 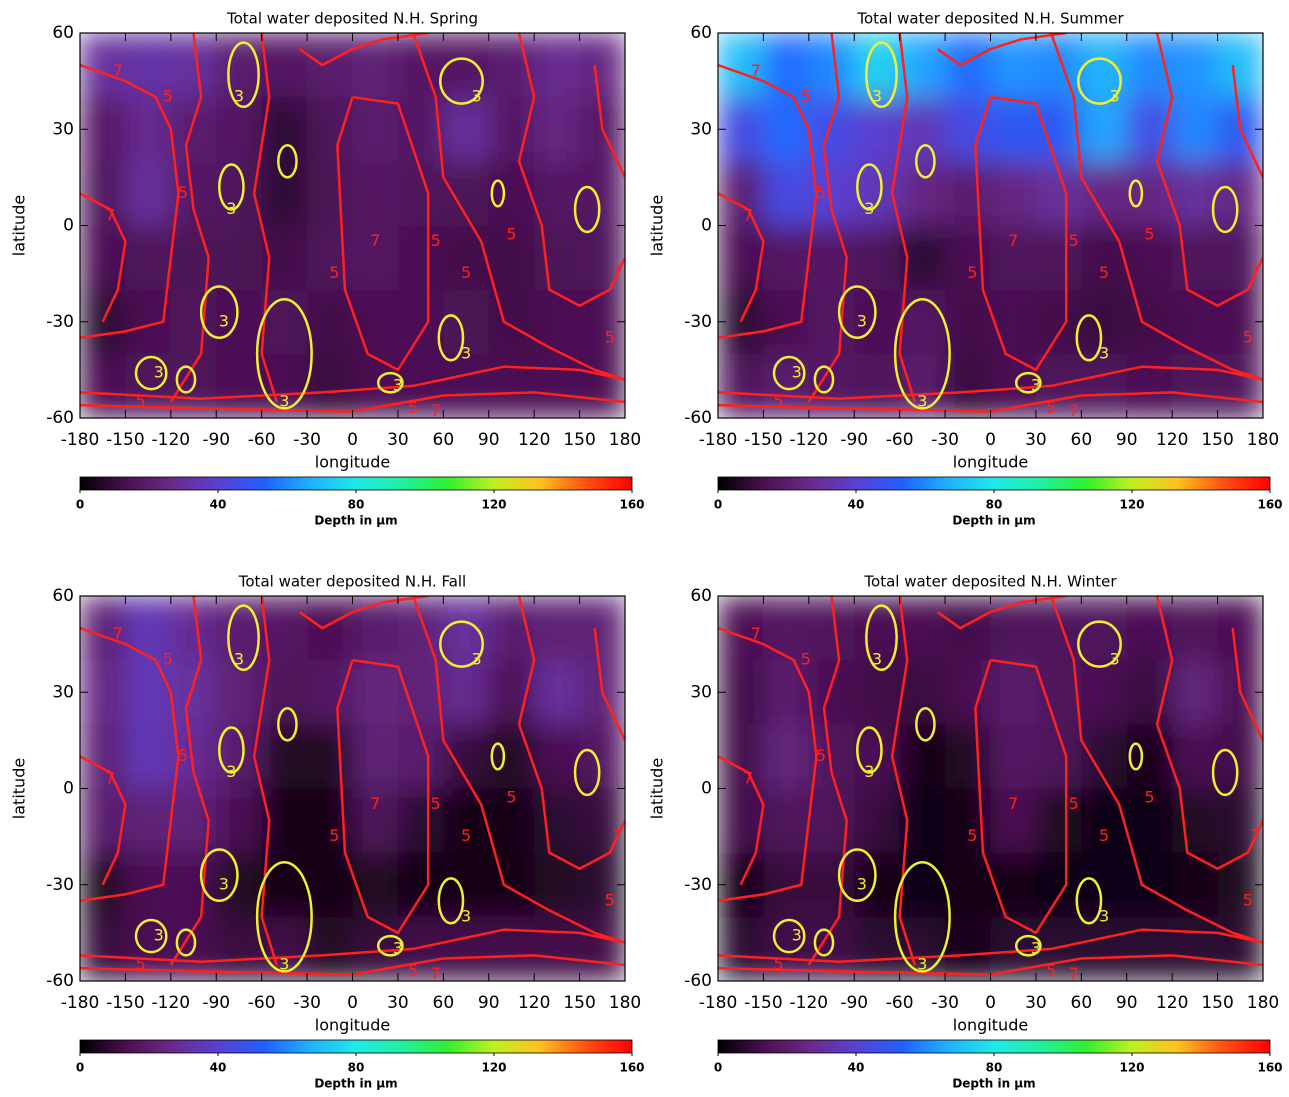 What do you see at coordinates (763, 440) in the screenshot?
I see `x-tick-label: -150` at bounding box center [763, 440].